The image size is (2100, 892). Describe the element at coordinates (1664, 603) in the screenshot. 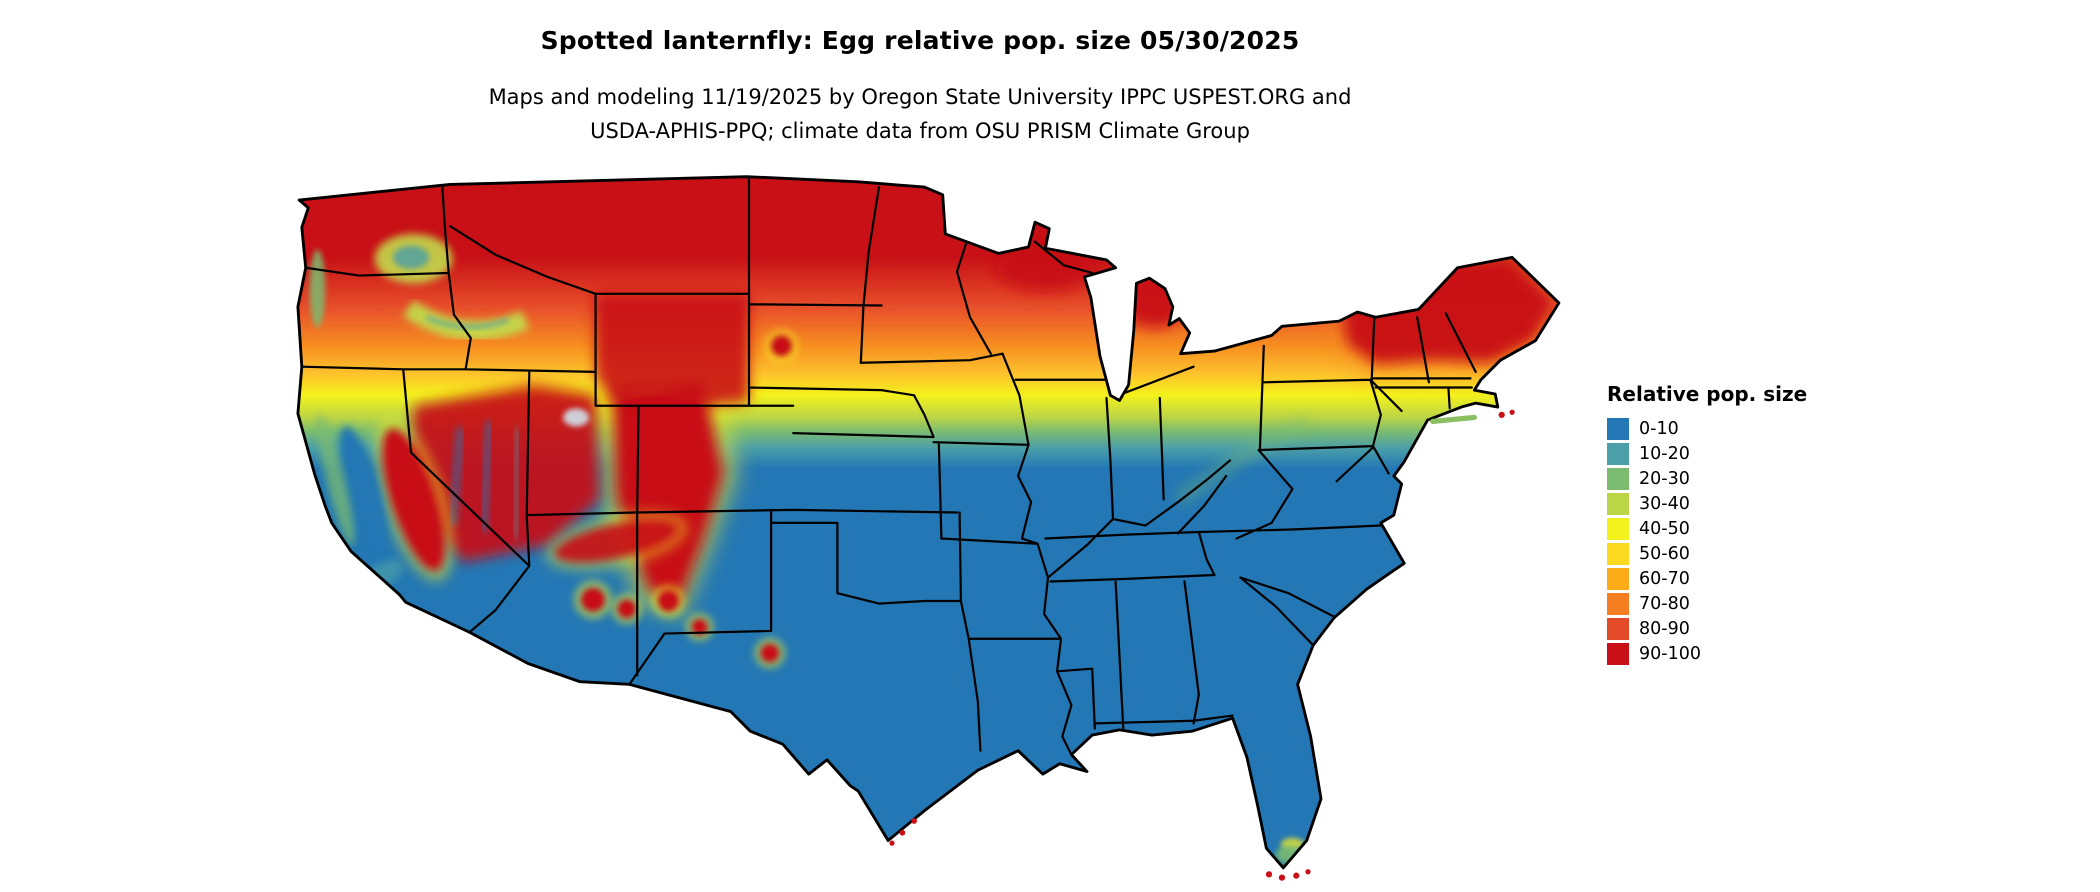

I see `legend-label: 70-80` at that location.